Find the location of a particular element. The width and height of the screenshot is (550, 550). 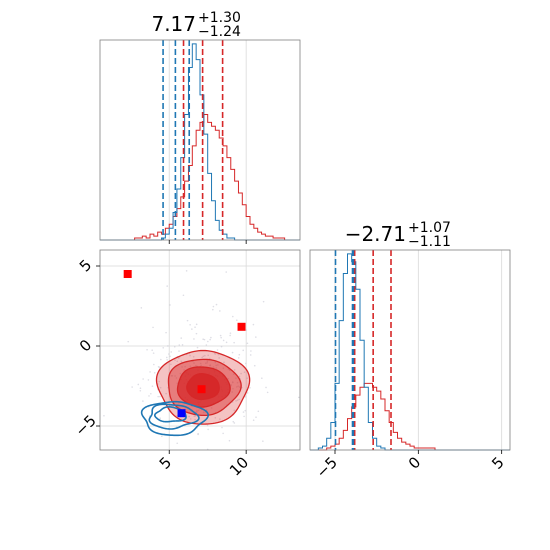

x-param-frame is located at coordinates (200, 140).